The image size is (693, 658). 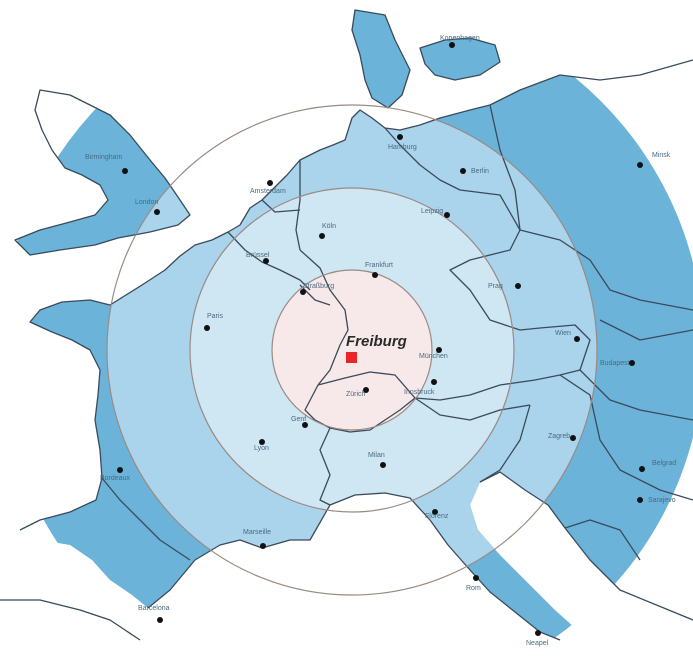 I want to click on city-label: Minsk, so click(x=661, y=155).